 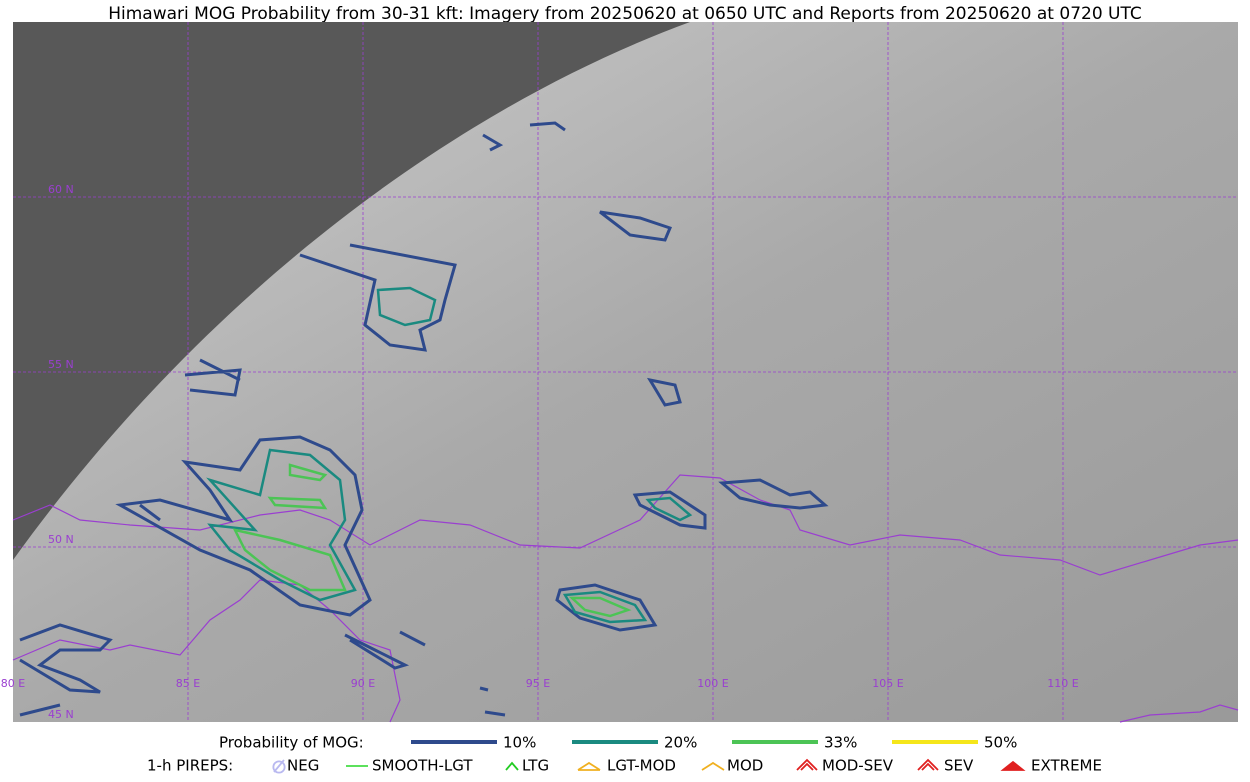 What do you see at coordinates (680, 743) in the screenshot?
I see `legend-entry: 20%` at bounding box center [680, 743].